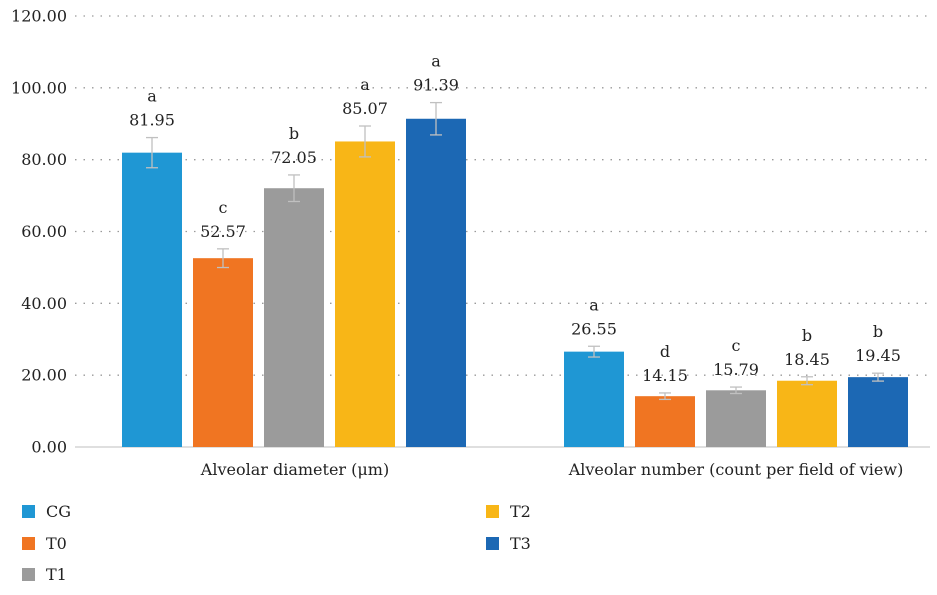 The height and width of the screenshot is (595, 937). What do you see at coordinates (665, 375) in the screenshot?
I see `value-label: 14.15` at bounding box center [665, 375].